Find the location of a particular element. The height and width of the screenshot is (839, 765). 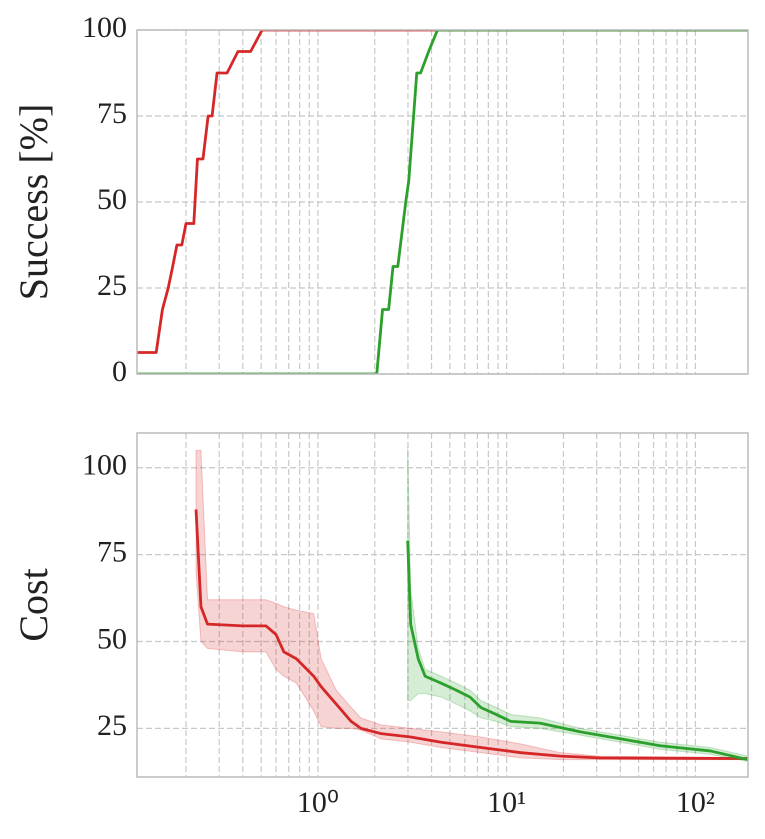

y-axis-label: Success [%] is located at coordinates (33, 202).